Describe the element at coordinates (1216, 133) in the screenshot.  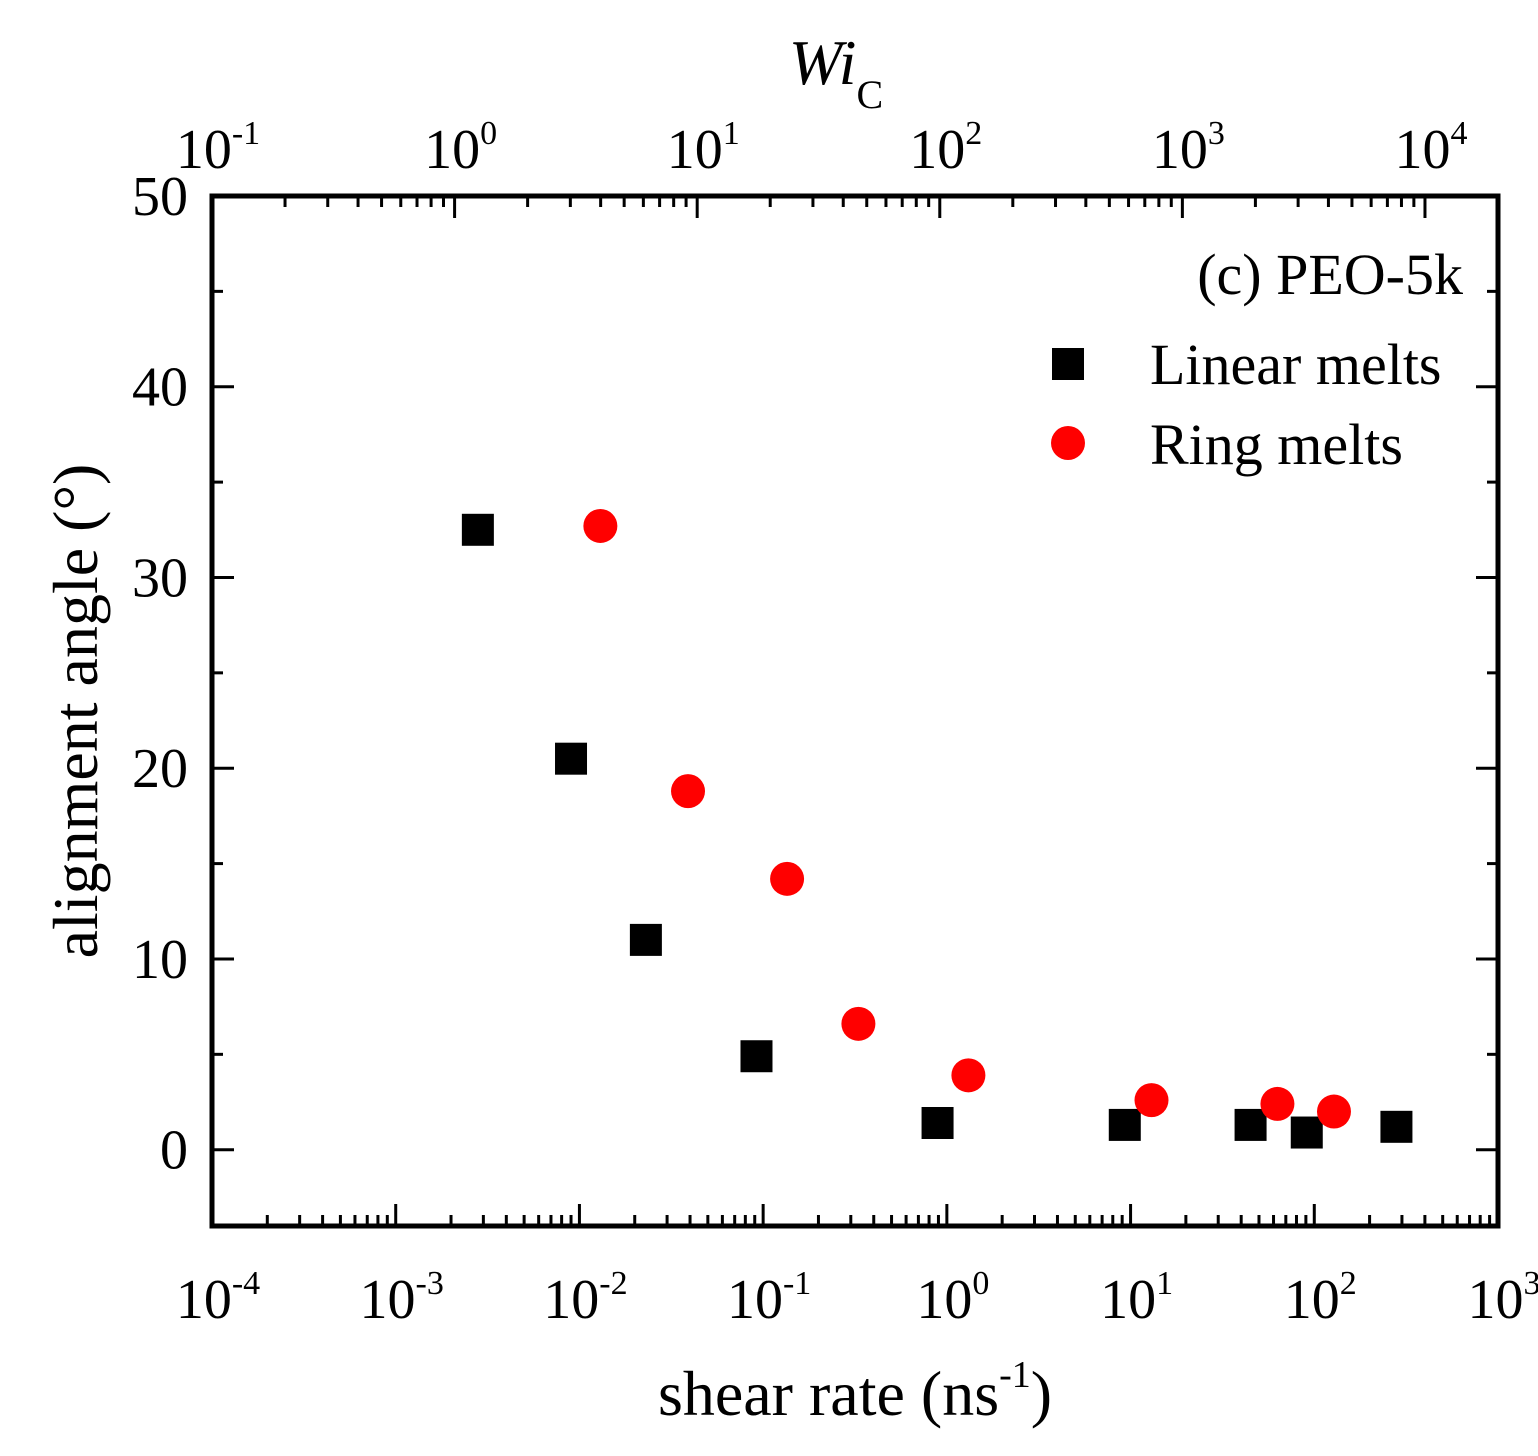
I see `top-x-tick-label-exponent: 3` at that location.